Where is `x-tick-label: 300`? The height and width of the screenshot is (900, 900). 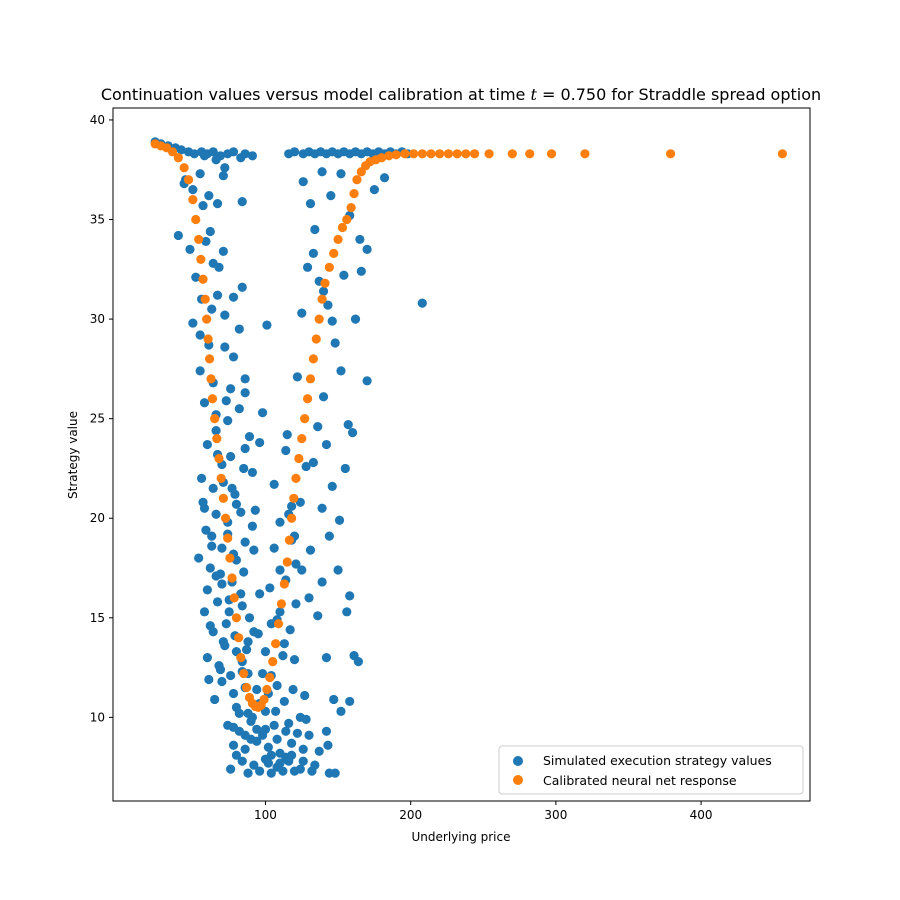
x-tick-label: 300 is located at coordinates (555, 815).